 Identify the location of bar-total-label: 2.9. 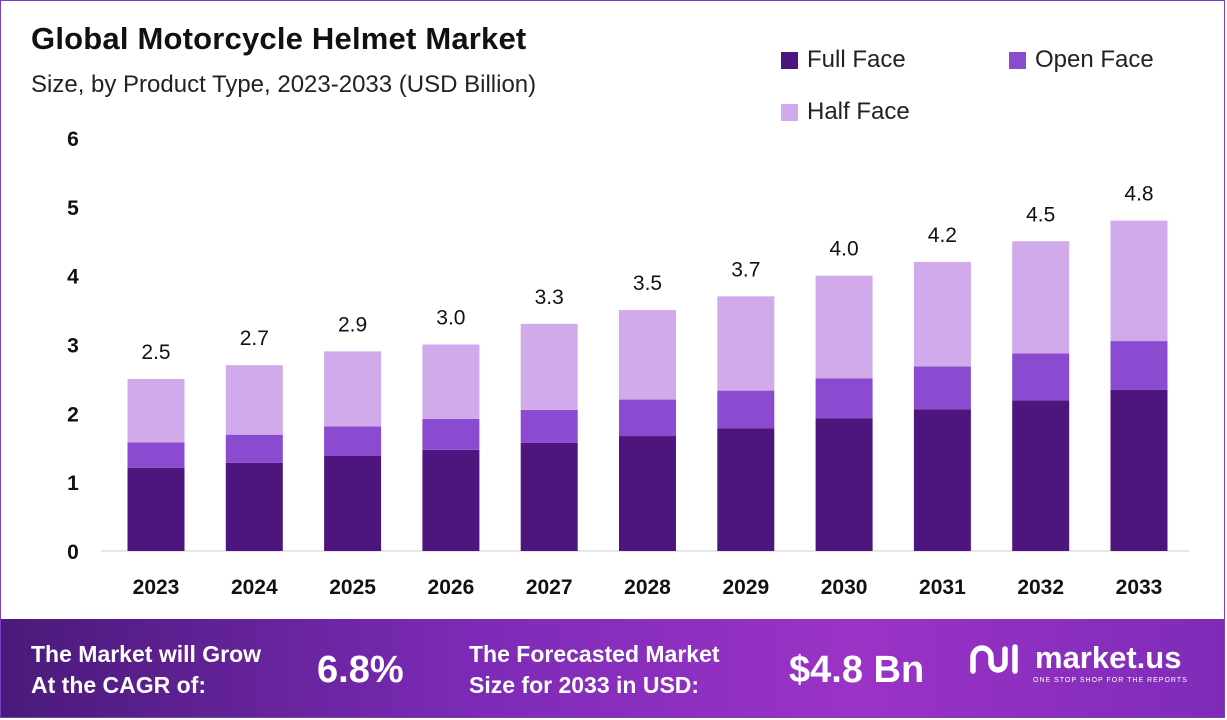
(352, 324).